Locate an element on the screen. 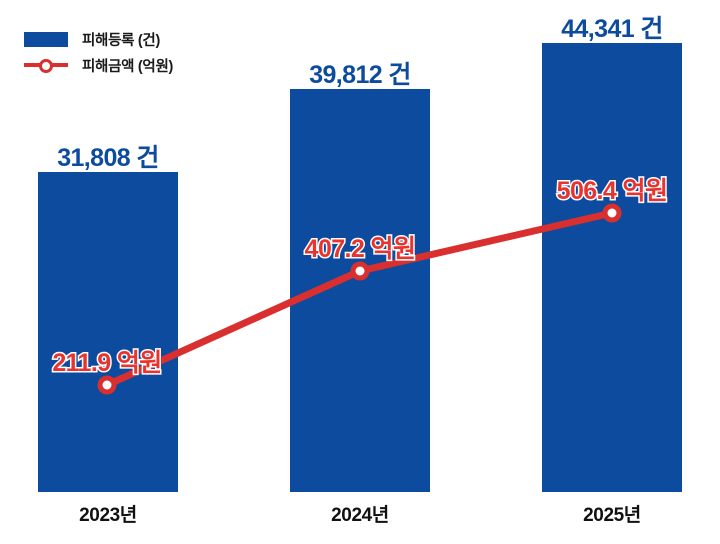  x-axis-label-2024: 2024년 is located at coordinates (360, 515).